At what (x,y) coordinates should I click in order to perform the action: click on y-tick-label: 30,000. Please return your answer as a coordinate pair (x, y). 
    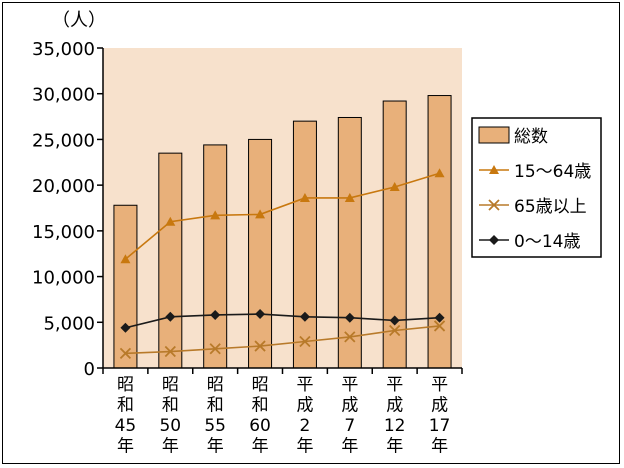
    Looking at the image, I should click on (63, 95).